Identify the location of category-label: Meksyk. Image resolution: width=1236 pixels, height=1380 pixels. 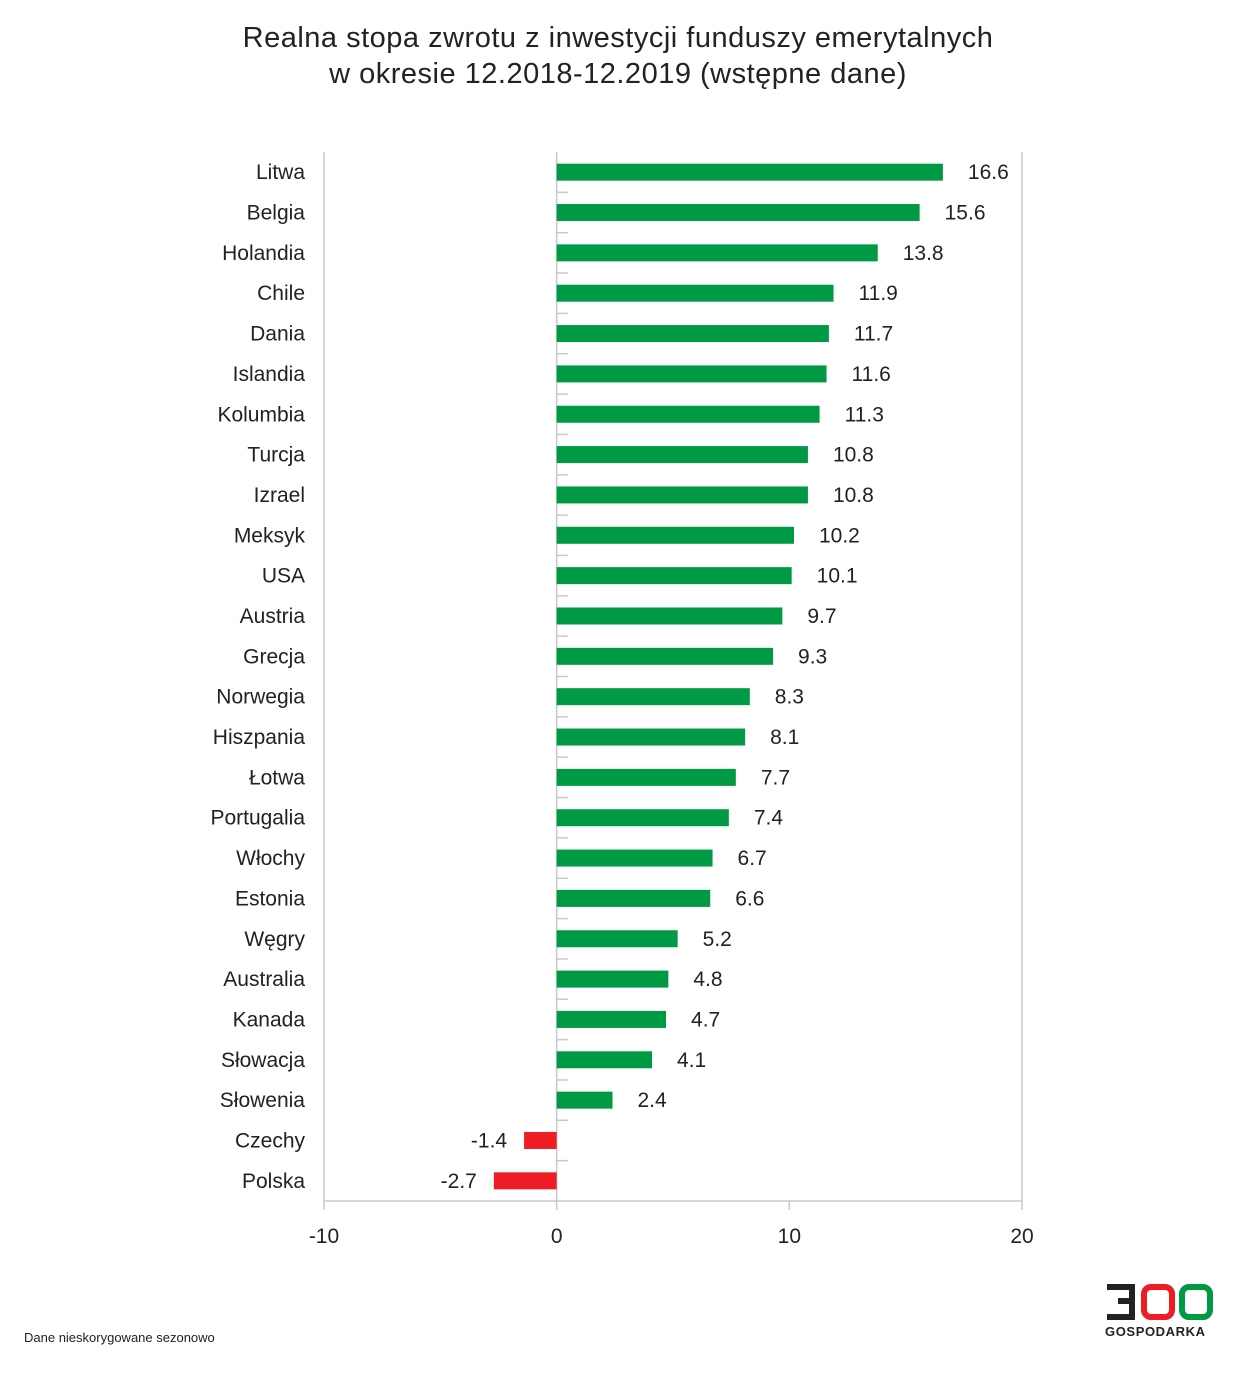
(270, 535).